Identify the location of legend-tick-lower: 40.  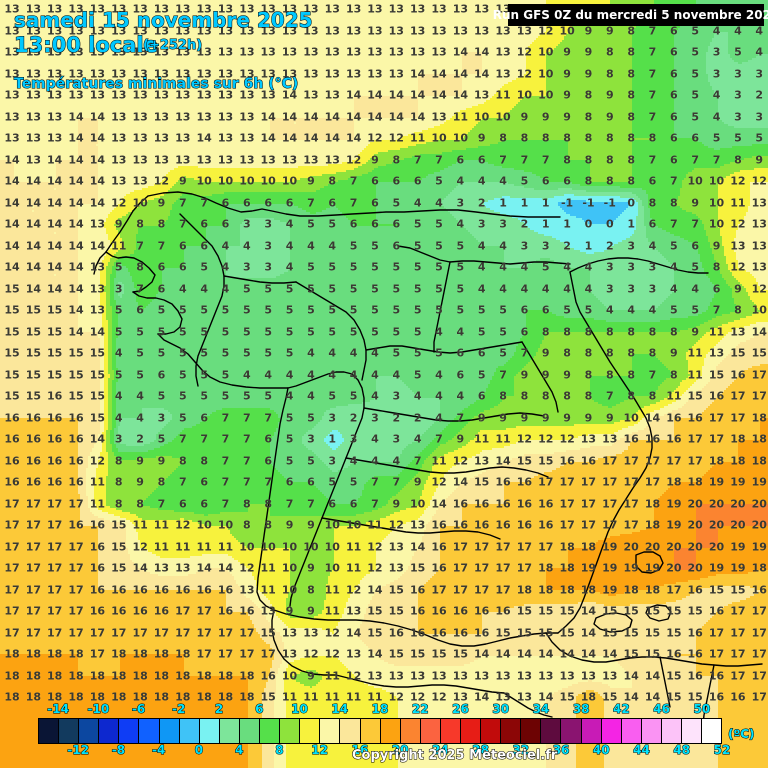
(601, 750).